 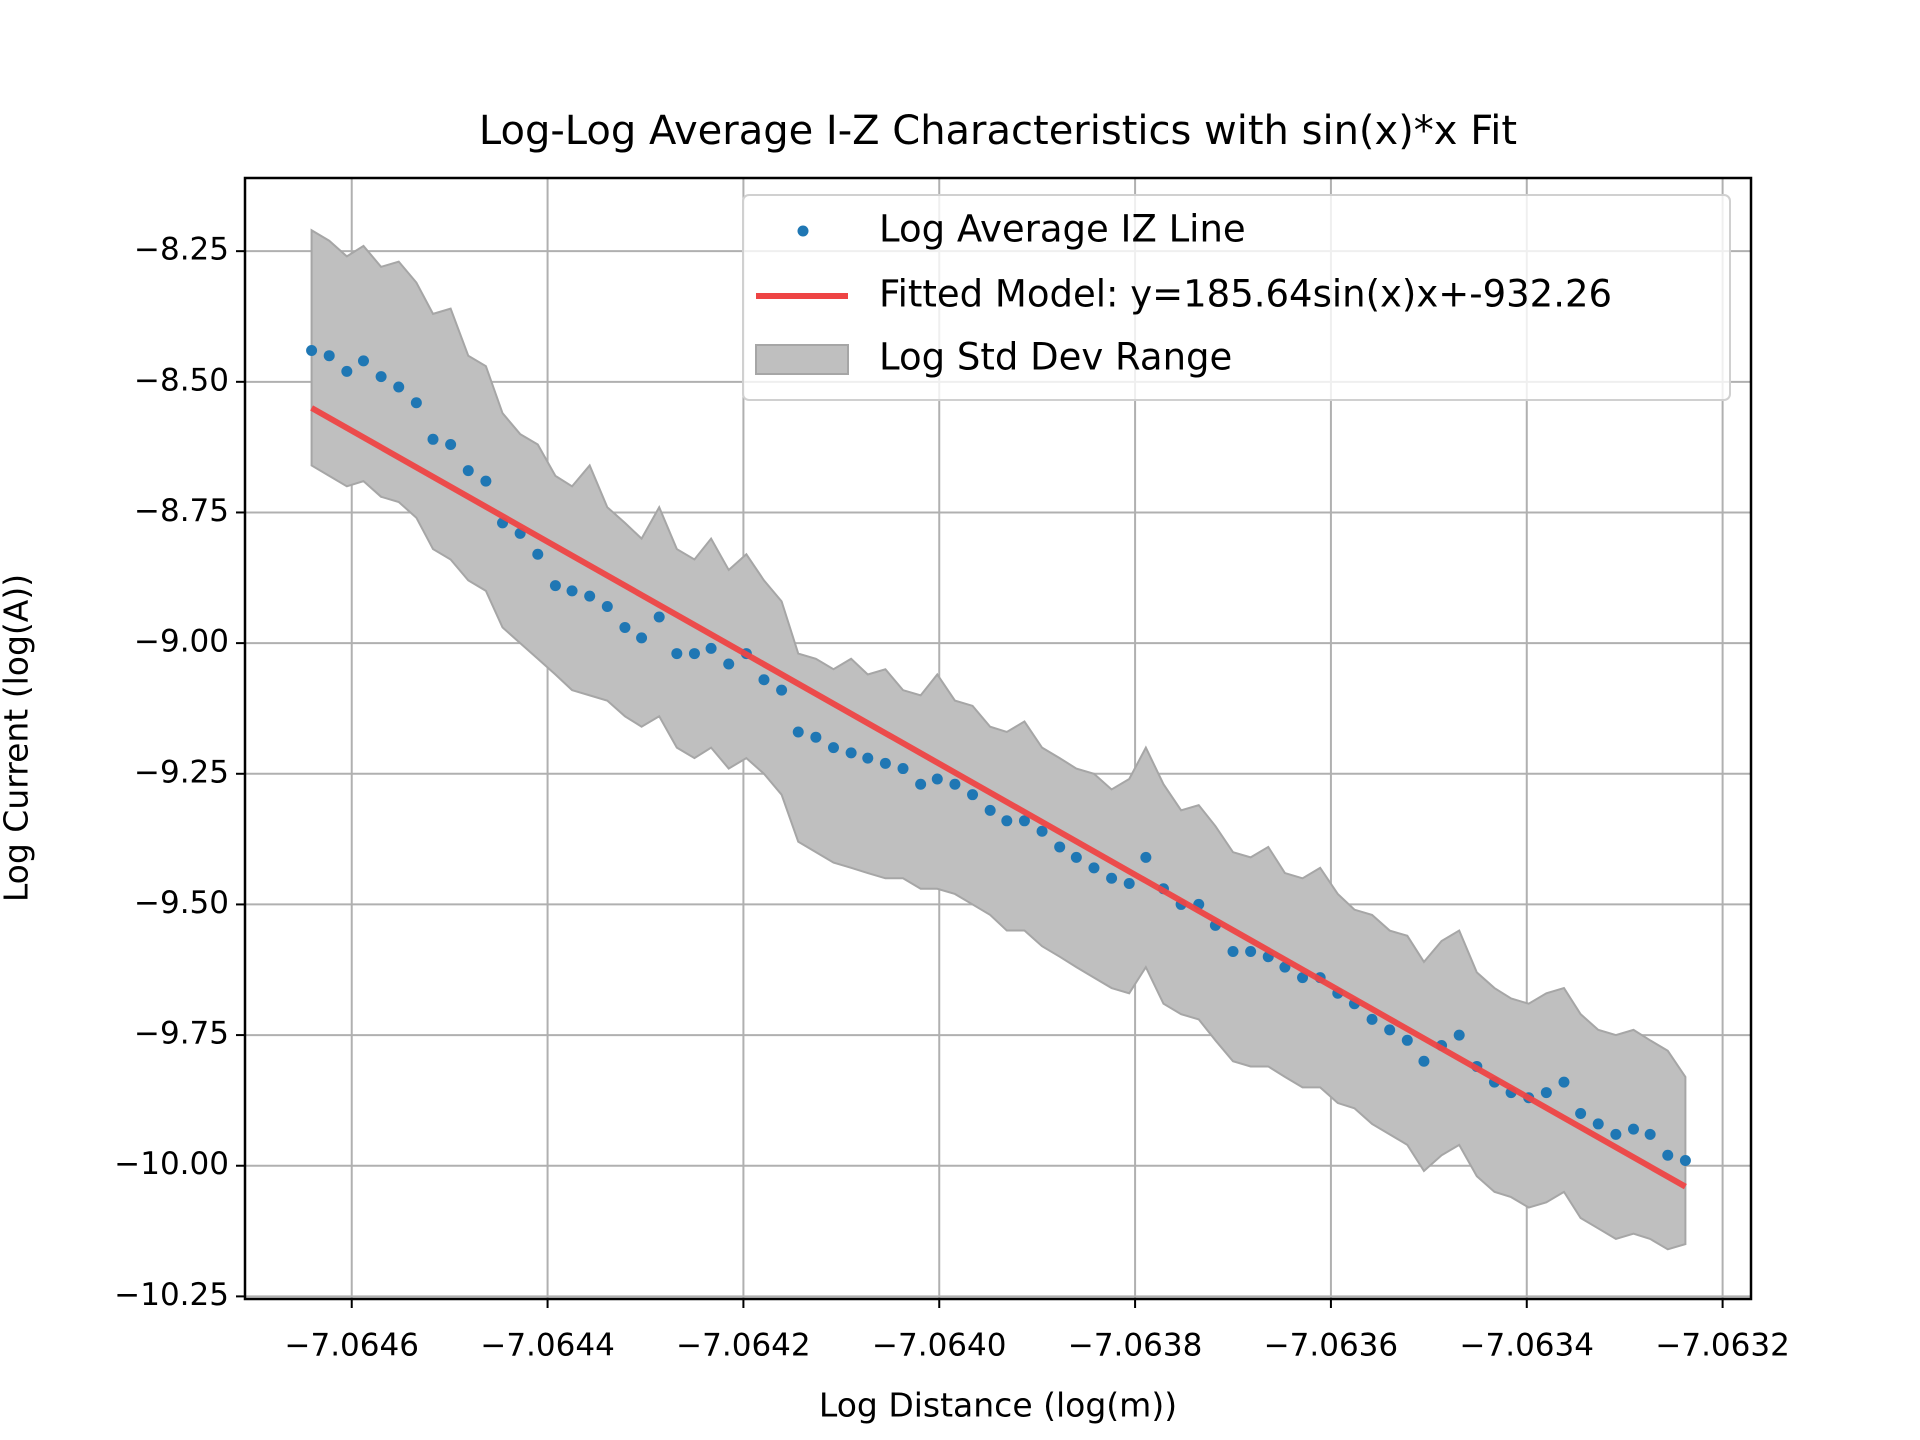 What do you see at coordinates (171, 1295) in the screenshot?
I see `y-tick-label: −10.25` at bounding box center [171, 1295].